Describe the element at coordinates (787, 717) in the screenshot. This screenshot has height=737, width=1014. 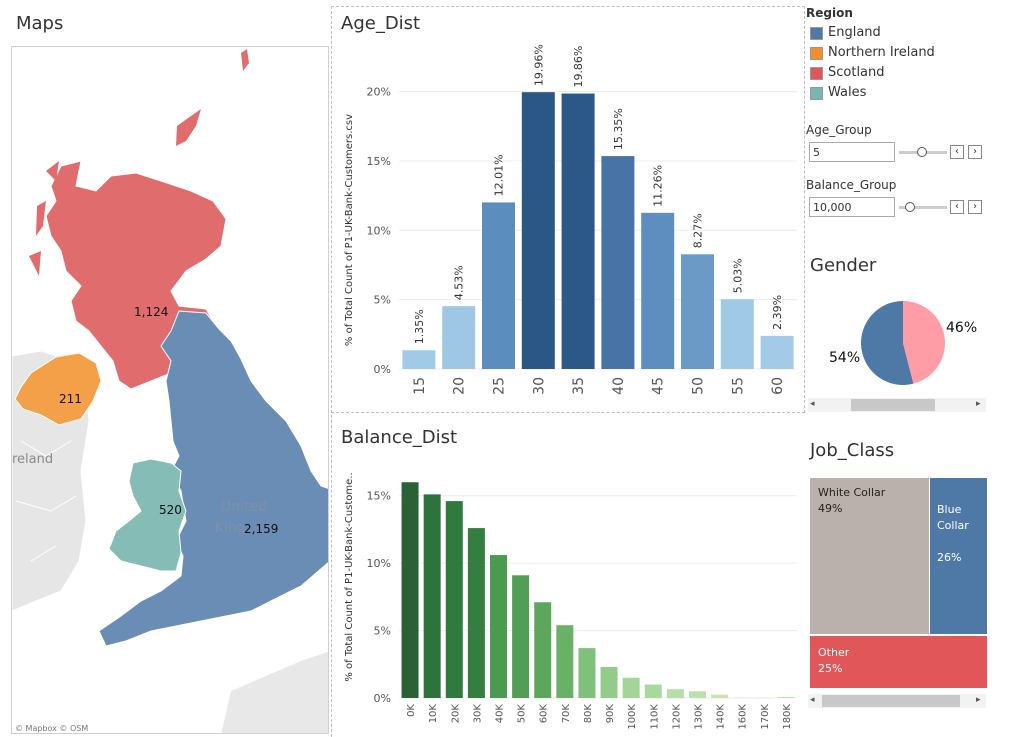
I see `x-tick-label: 180K` at that location.